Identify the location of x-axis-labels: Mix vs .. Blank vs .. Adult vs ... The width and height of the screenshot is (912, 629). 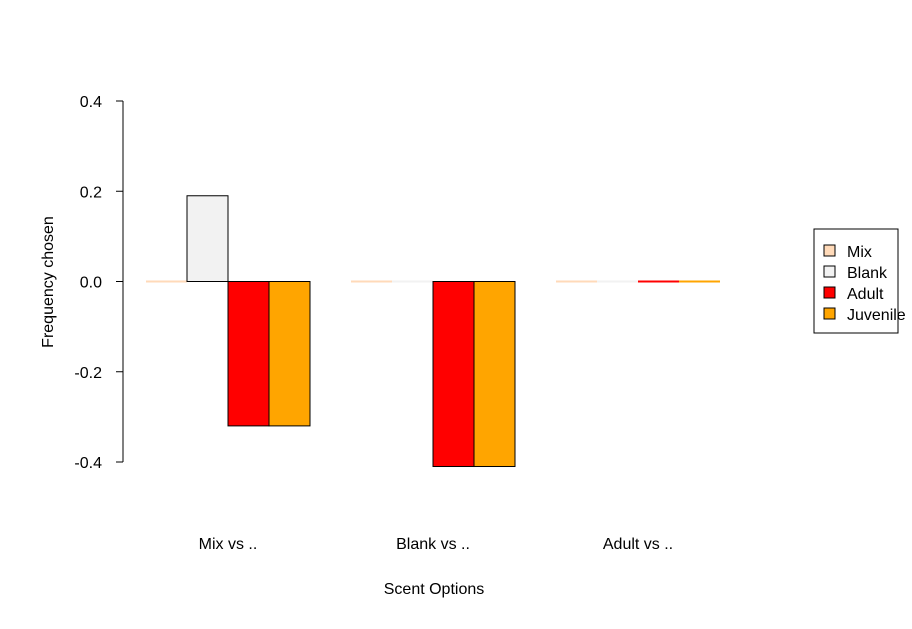
(436, 544).